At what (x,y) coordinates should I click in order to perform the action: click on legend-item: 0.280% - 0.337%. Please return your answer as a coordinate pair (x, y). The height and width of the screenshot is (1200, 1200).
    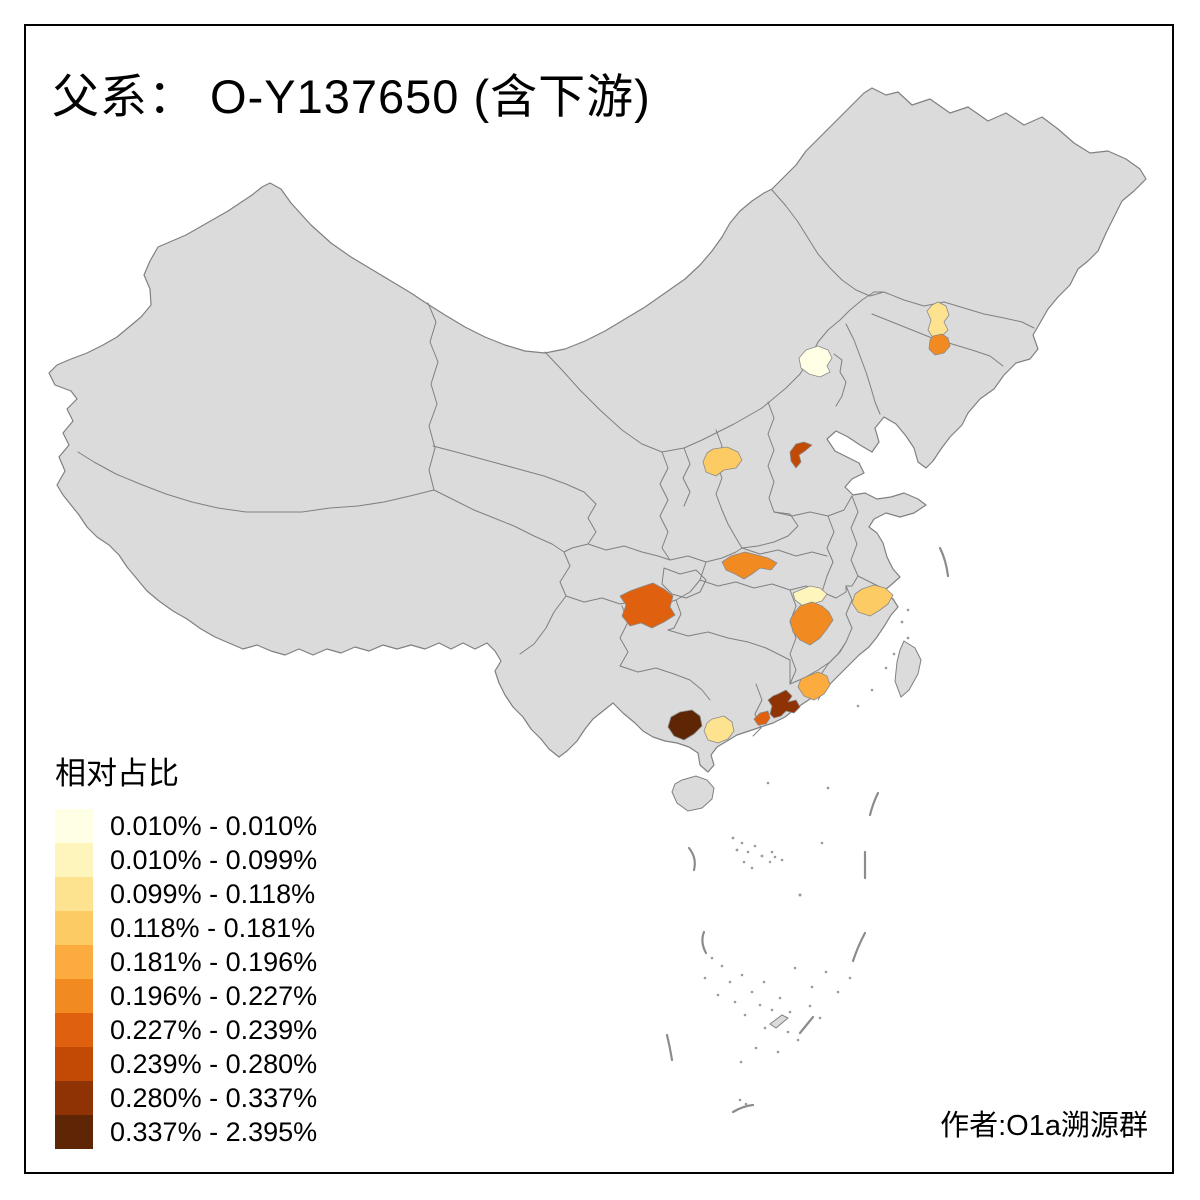
    Looking at the image, I should click on (186, 1098).